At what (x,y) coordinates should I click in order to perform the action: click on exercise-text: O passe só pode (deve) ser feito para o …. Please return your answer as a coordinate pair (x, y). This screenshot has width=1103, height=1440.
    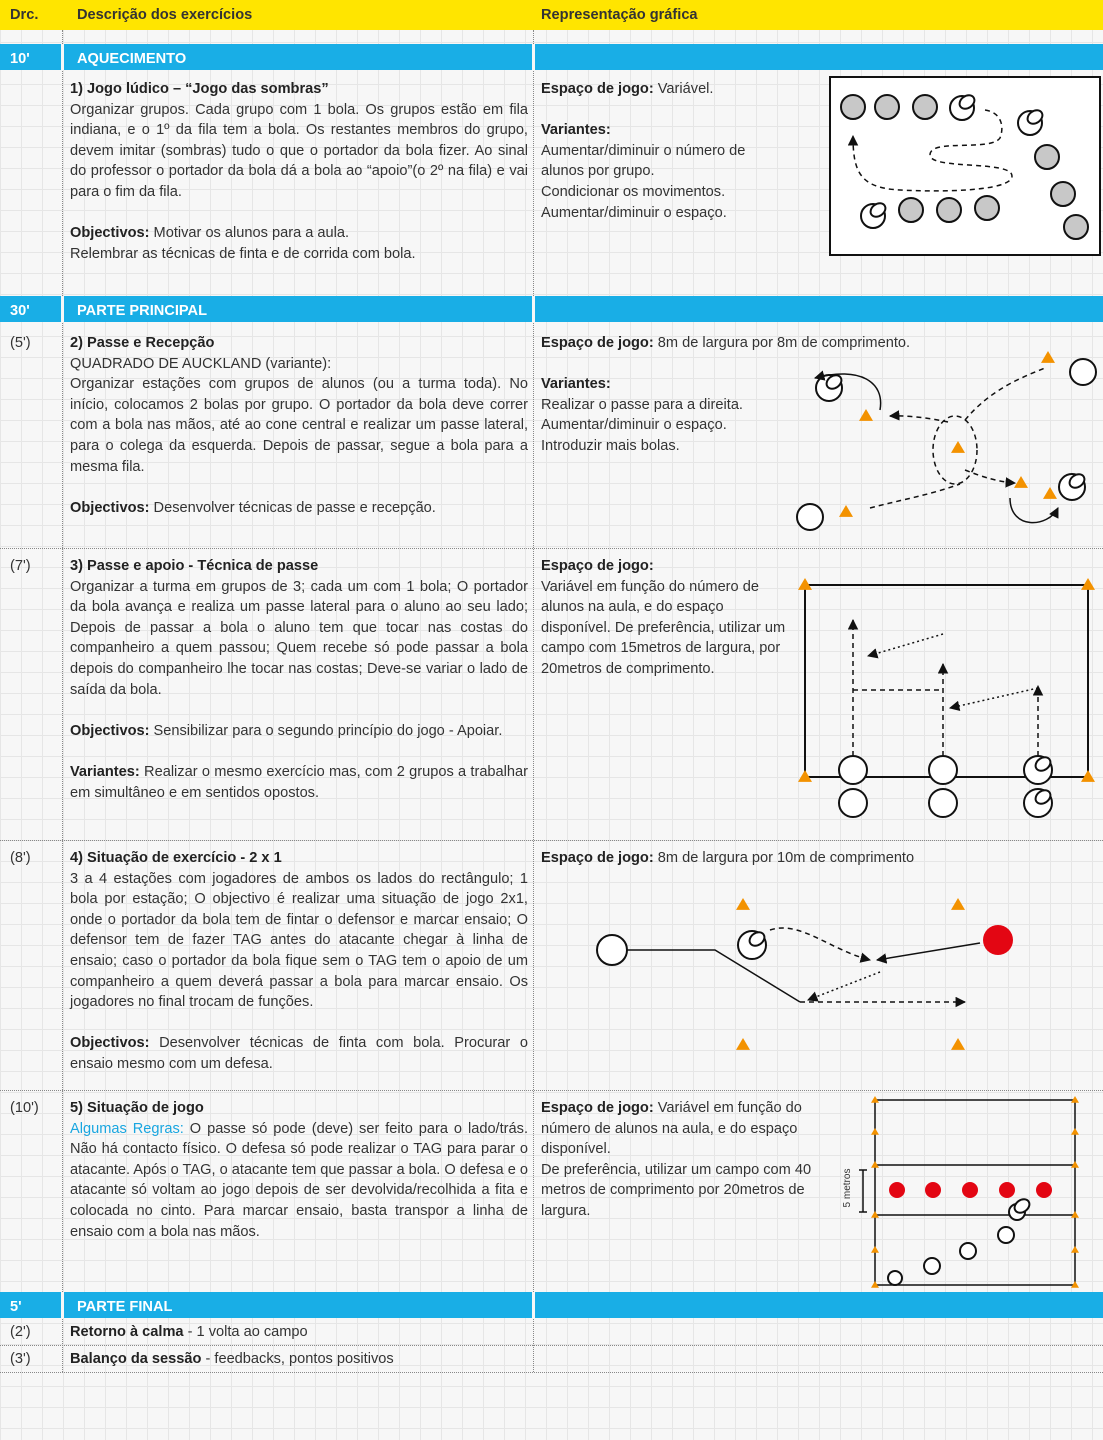
    Looking at the image, I should click on (299, 1180).